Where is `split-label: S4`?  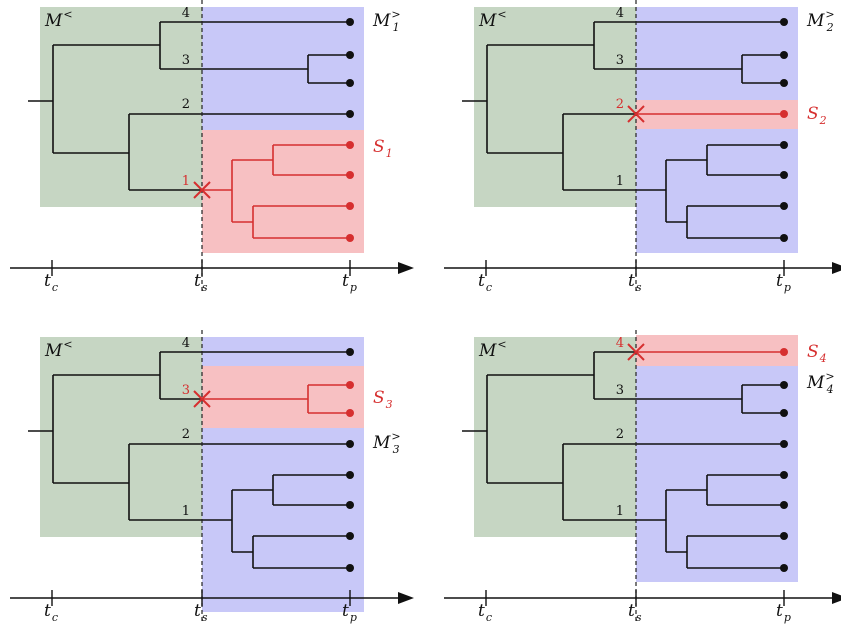 split-label: S4 is located at coordinates (817, 353).